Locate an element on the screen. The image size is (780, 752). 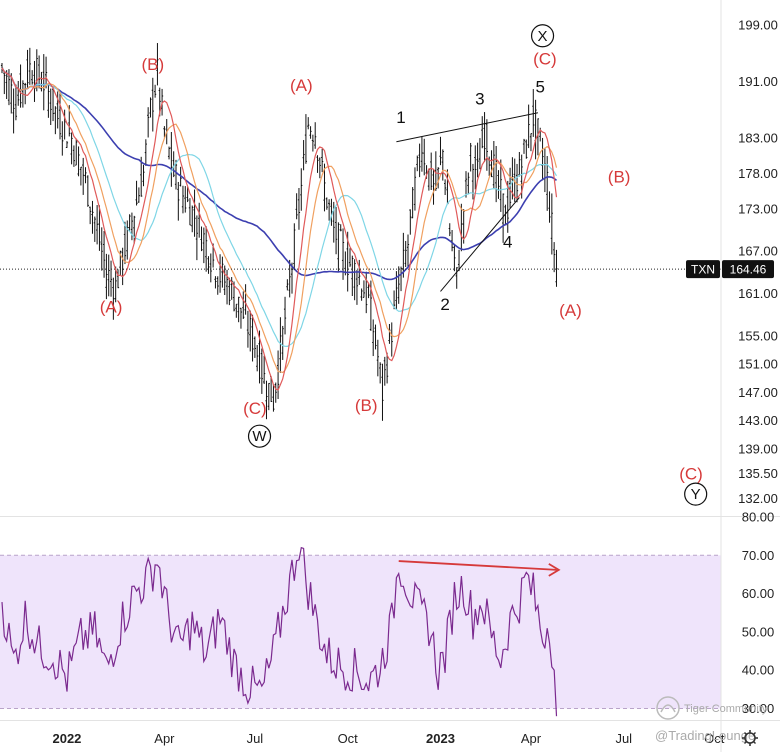
divergence-arrow-line is located at coordinates (477, 565).